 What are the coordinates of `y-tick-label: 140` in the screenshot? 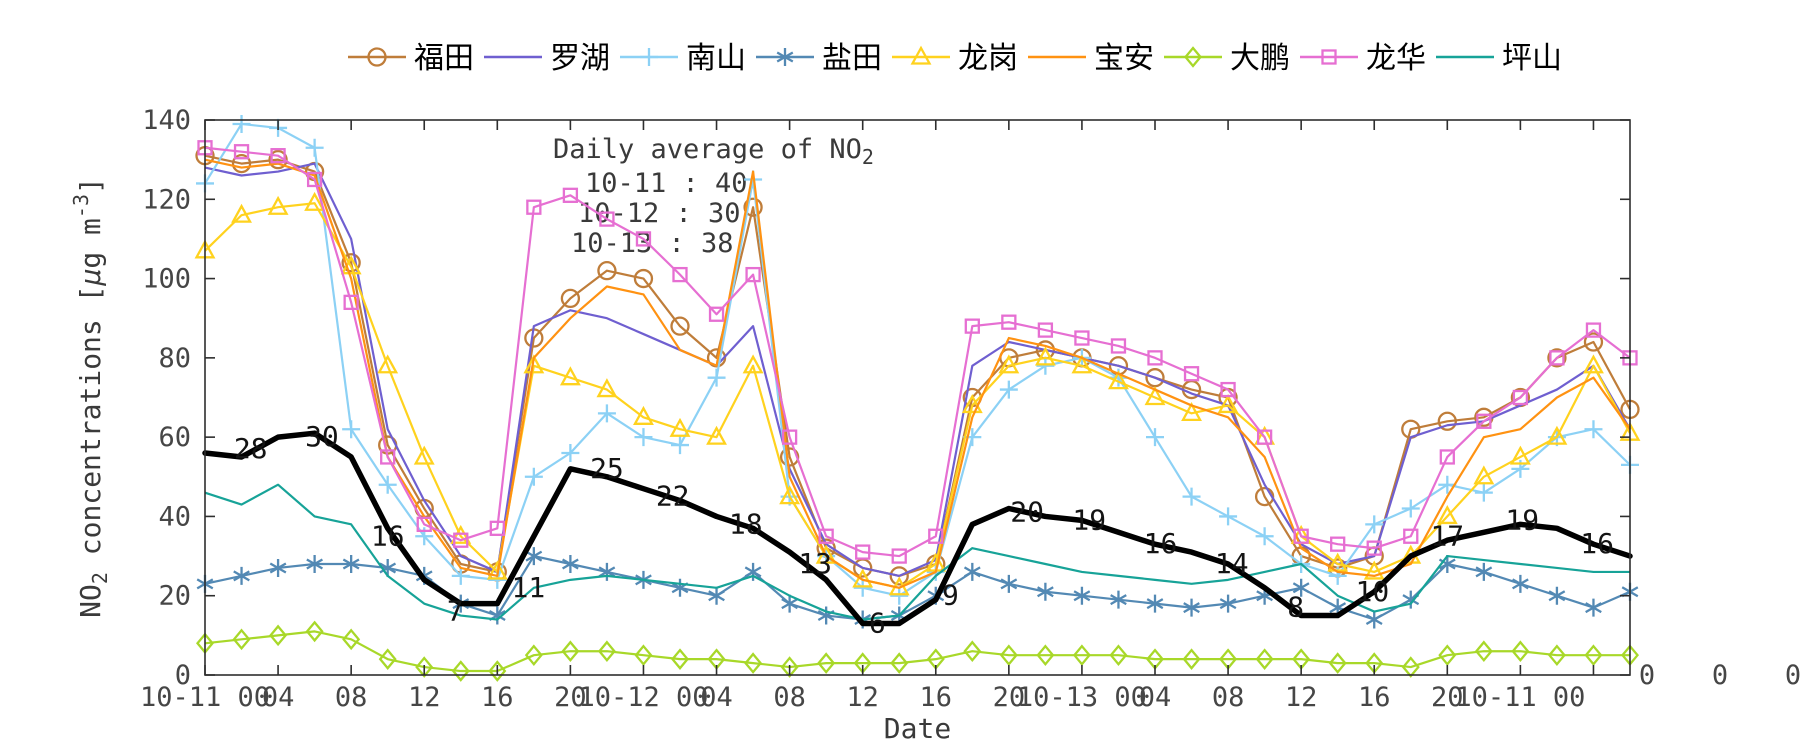 It's located at (166, 120).